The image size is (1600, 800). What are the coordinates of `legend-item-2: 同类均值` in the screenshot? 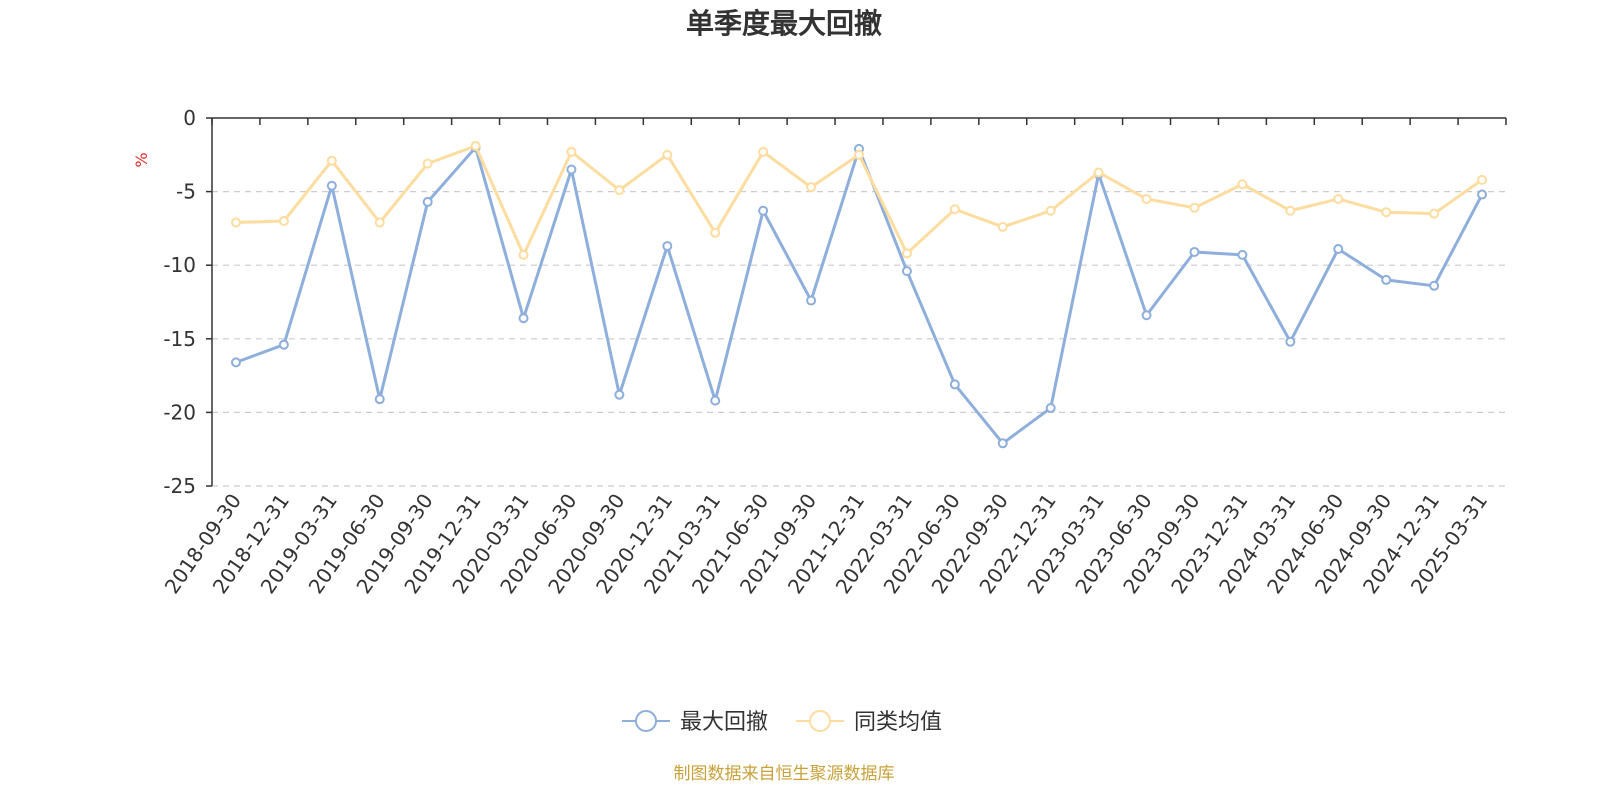 It's located at (869, 722).